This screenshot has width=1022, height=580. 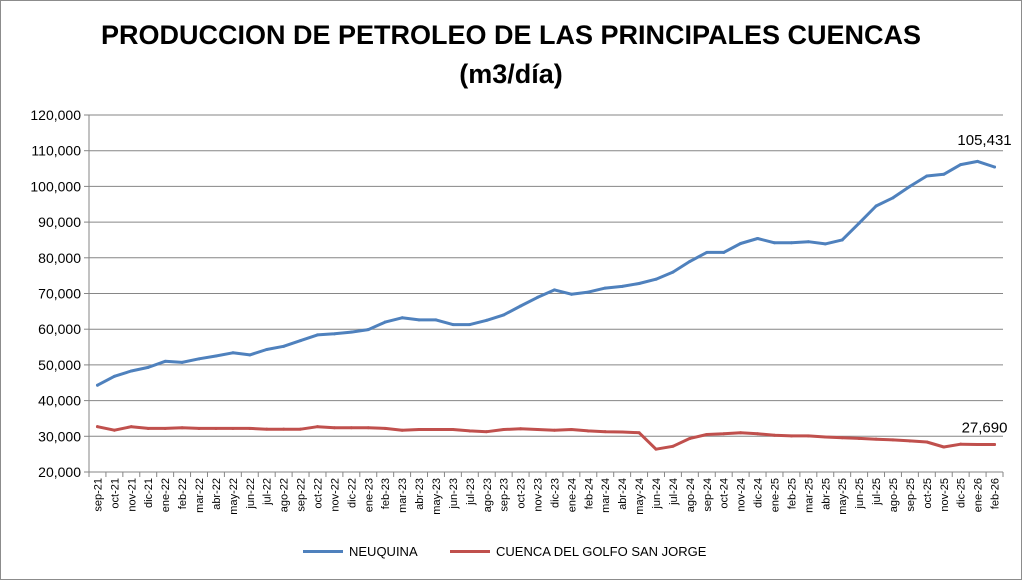 What do you see at coordinates (55, 115) in the screenshot?
I see `y-tick-label: 120,000` at bounding box center [55, 115].